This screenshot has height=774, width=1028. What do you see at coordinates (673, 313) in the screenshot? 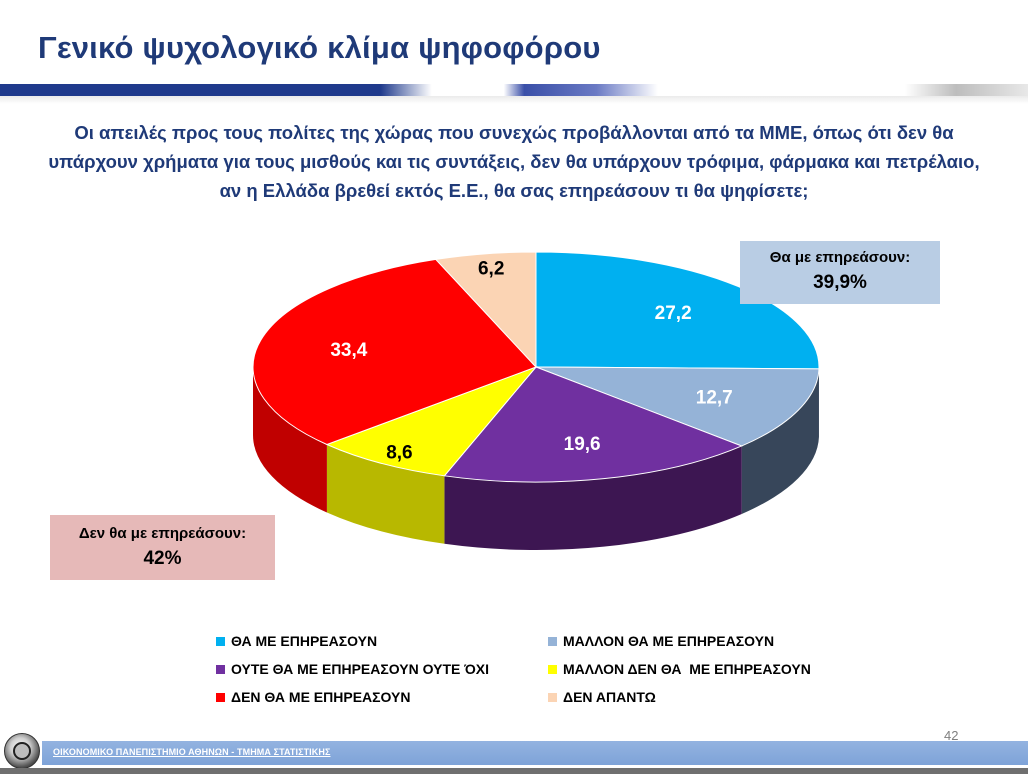
I see `data-label-0: 27,2` at bounding box center [673, 313].